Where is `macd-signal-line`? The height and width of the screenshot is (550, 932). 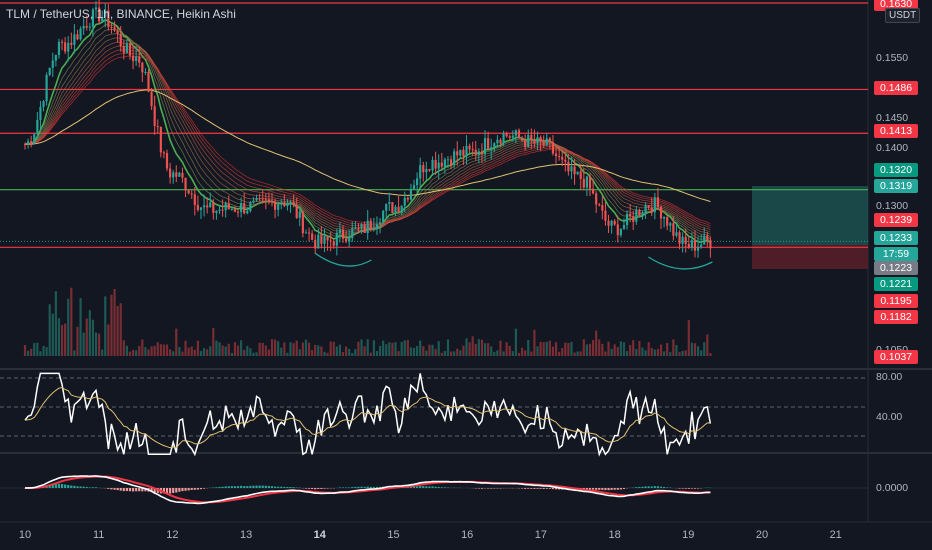
macd-signal-line is located at coordinates (368, 489).